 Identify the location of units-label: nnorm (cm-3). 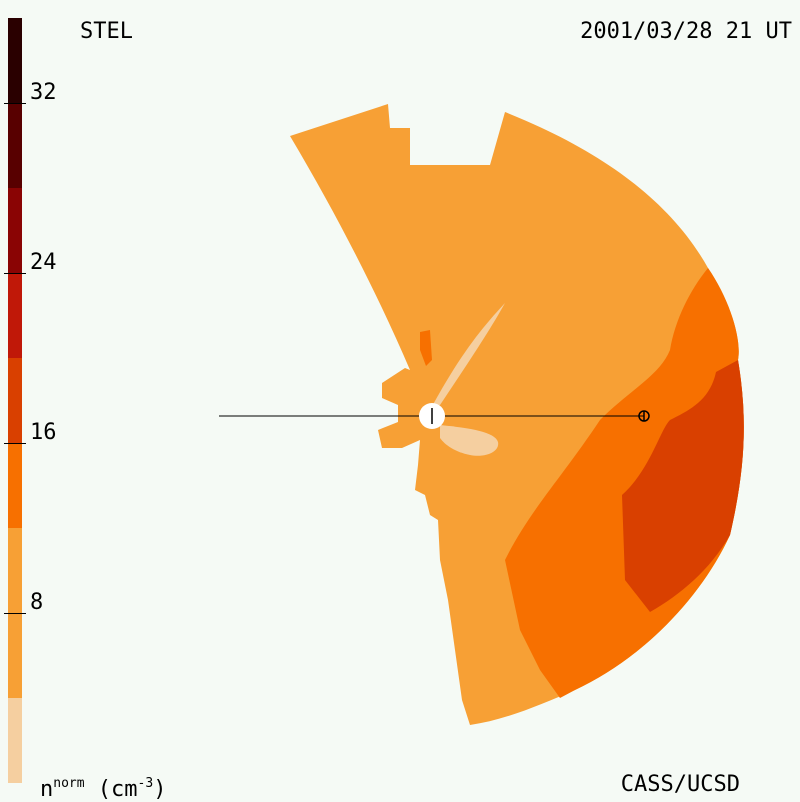
(103, 787).